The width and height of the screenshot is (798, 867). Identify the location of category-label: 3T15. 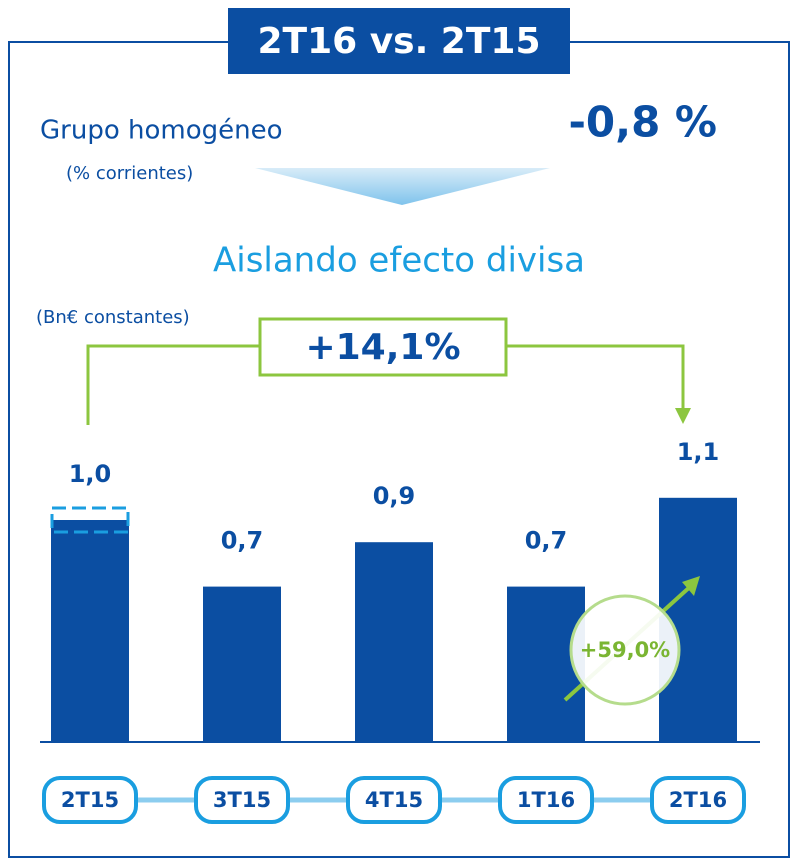
(242, 800).